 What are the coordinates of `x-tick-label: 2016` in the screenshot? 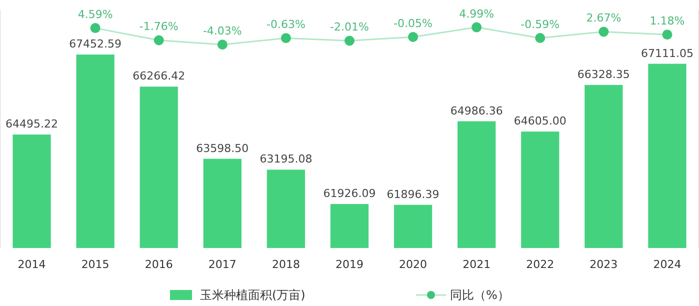 It's located at (158, 264).